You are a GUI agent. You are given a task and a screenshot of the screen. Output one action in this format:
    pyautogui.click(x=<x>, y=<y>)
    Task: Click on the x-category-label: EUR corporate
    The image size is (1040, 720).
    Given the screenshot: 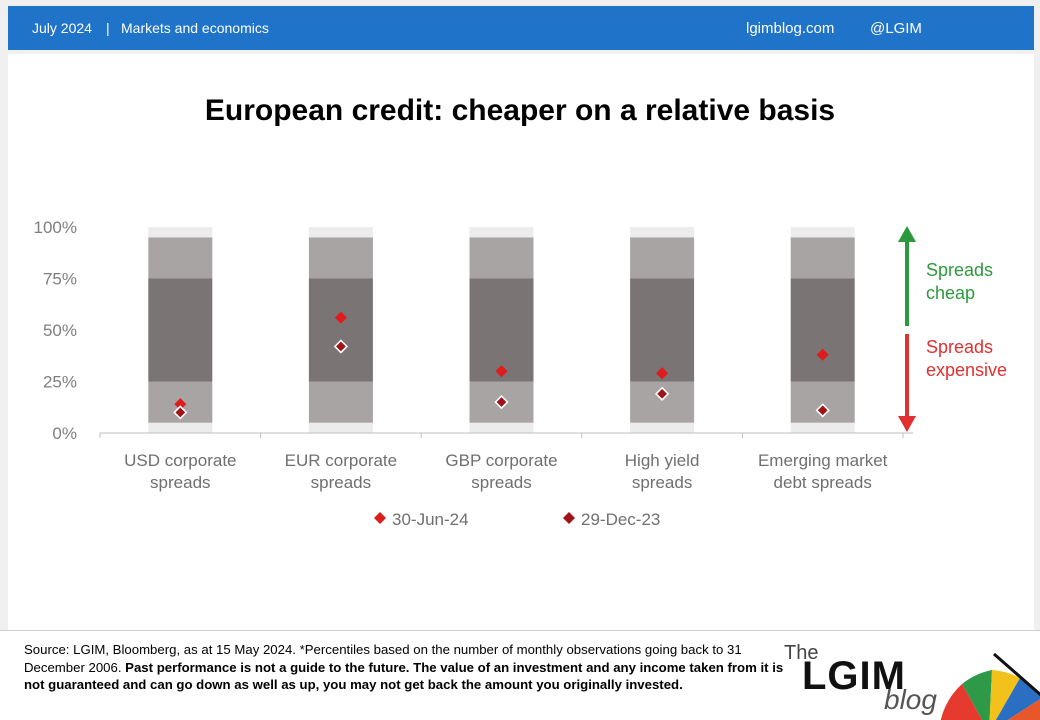 What is the action you would take?
    pyautogui.click(x=341, y=460)
    